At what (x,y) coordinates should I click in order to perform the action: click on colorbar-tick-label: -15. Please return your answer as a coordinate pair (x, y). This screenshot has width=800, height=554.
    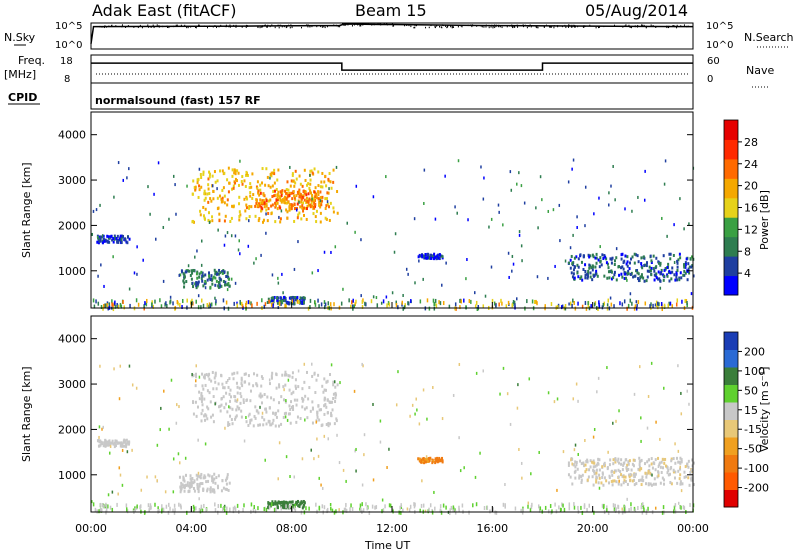
    Looking at the image, I should click on (753, 429).